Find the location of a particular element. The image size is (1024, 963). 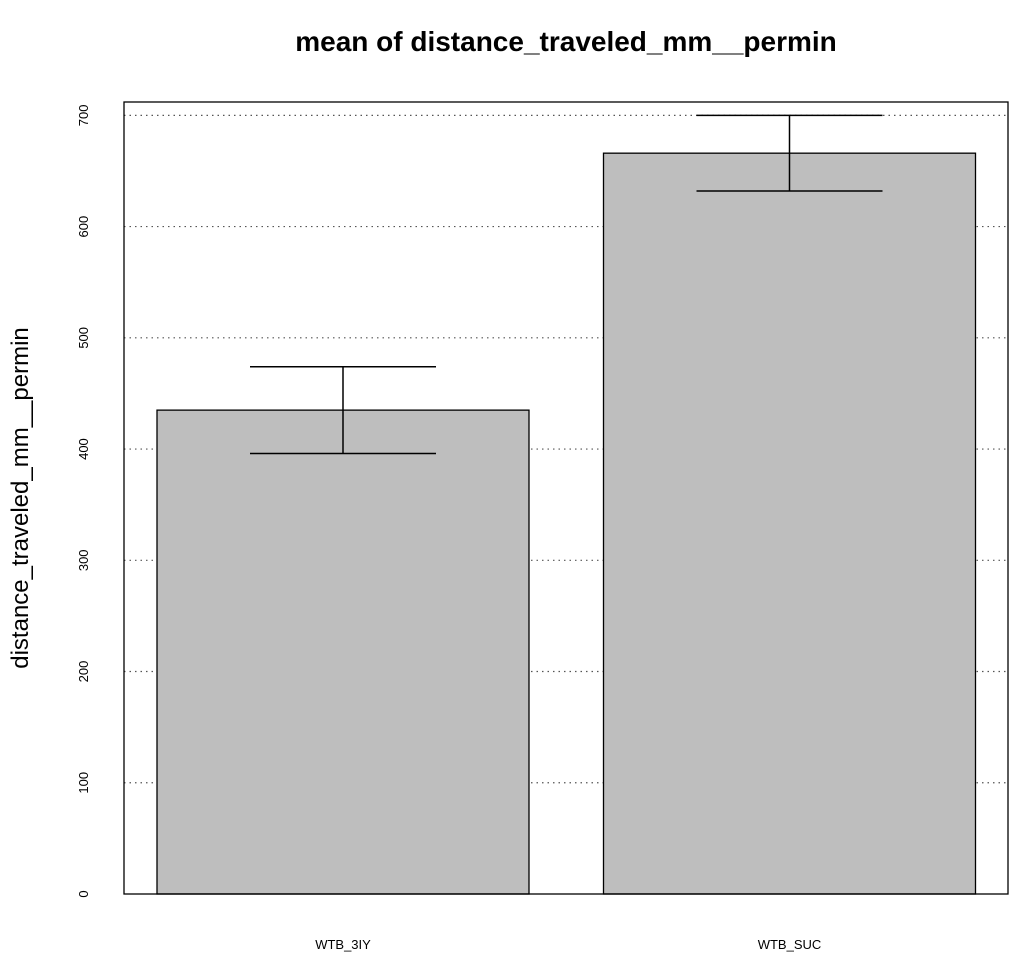

y-axis-ticks: 0 100 200 300 400 500 600 700 is located at coordinates (83, 500).